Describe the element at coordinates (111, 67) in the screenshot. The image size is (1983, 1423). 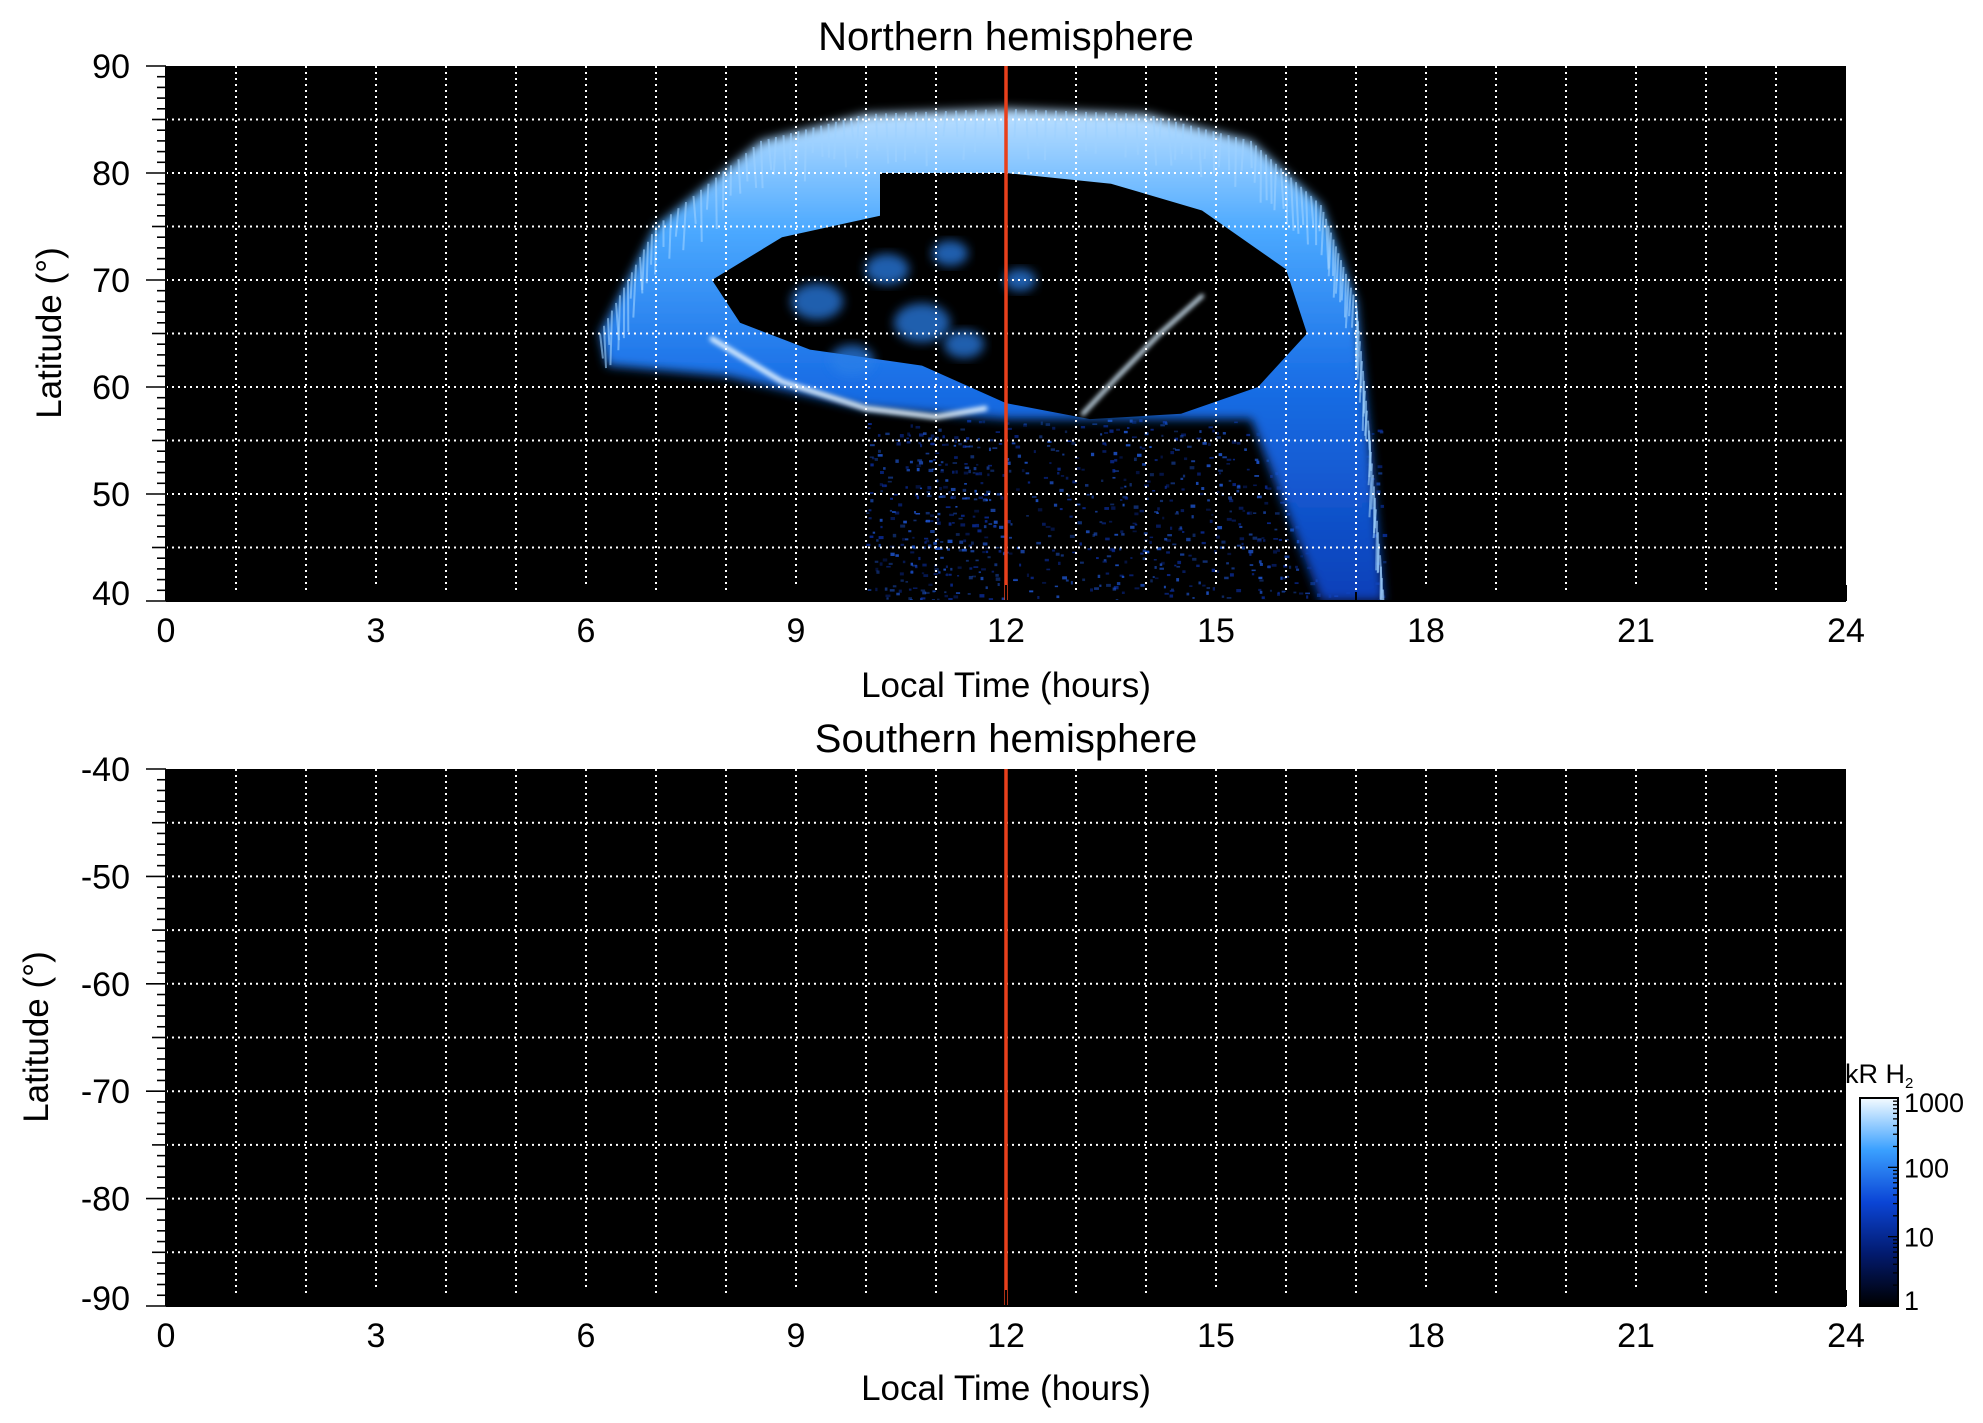
I see `y-tick-label: 90` at that location.